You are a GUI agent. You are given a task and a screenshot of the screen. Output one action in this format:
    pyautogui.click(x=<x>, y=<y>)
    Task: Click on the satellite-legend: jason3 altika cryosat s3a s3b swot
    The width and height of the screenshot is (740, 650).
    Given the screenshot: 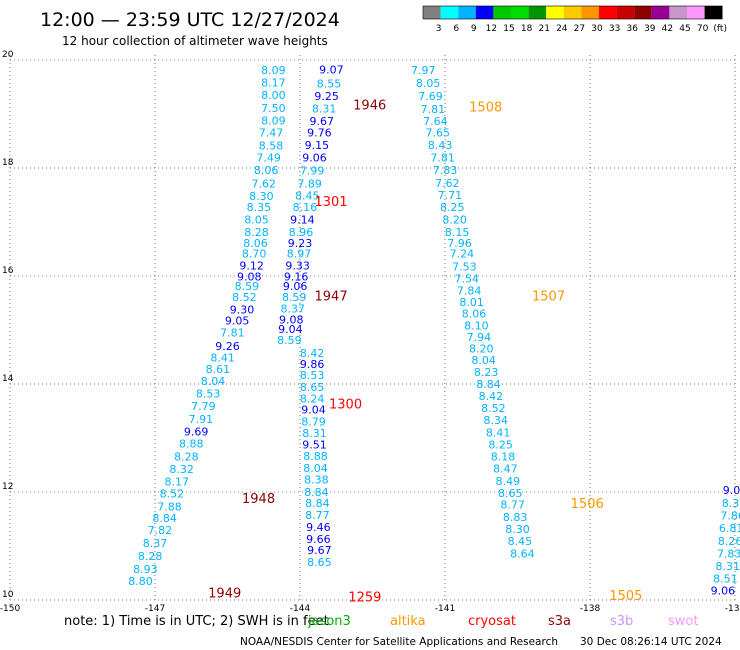 What is the action you would take?
    pyautogui.click(x=502, y=621)
    